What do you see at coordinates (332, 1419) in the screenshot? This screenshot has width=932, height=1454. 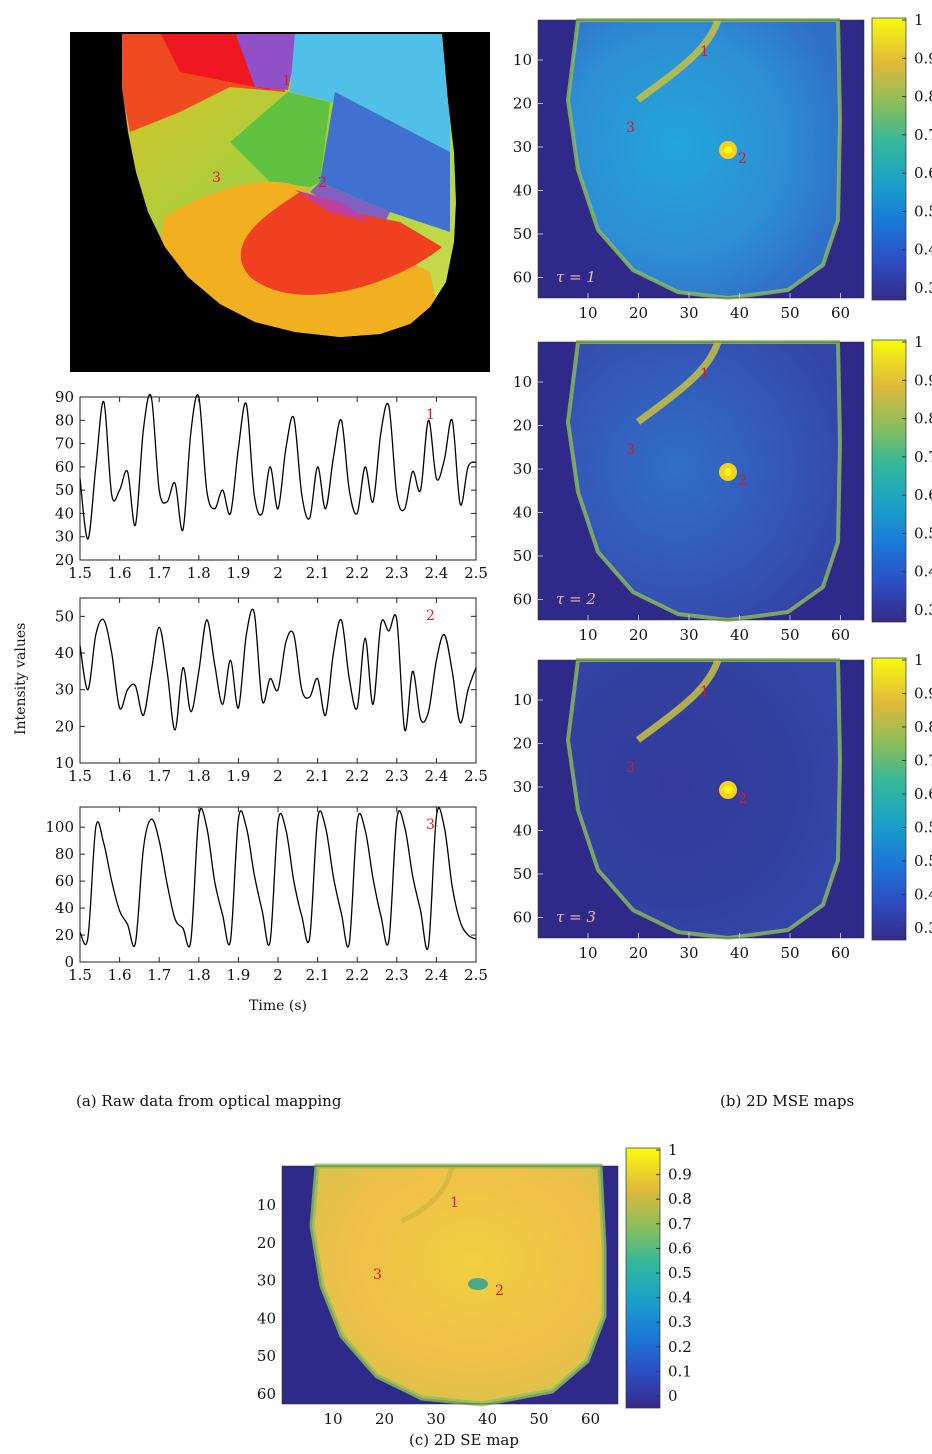 I see `se-x-tick-label: 10` at bounding box center [332, 1419].